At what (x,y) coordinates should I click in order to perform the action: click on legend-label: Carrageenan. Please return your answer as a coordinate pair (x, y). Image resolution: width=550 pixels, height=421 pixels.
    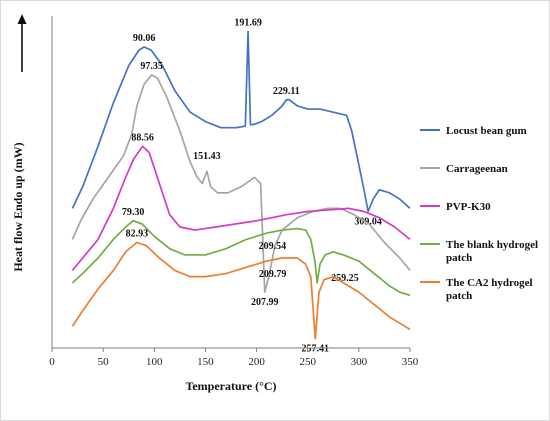
    Looking at the image, I should click on (477, 169).